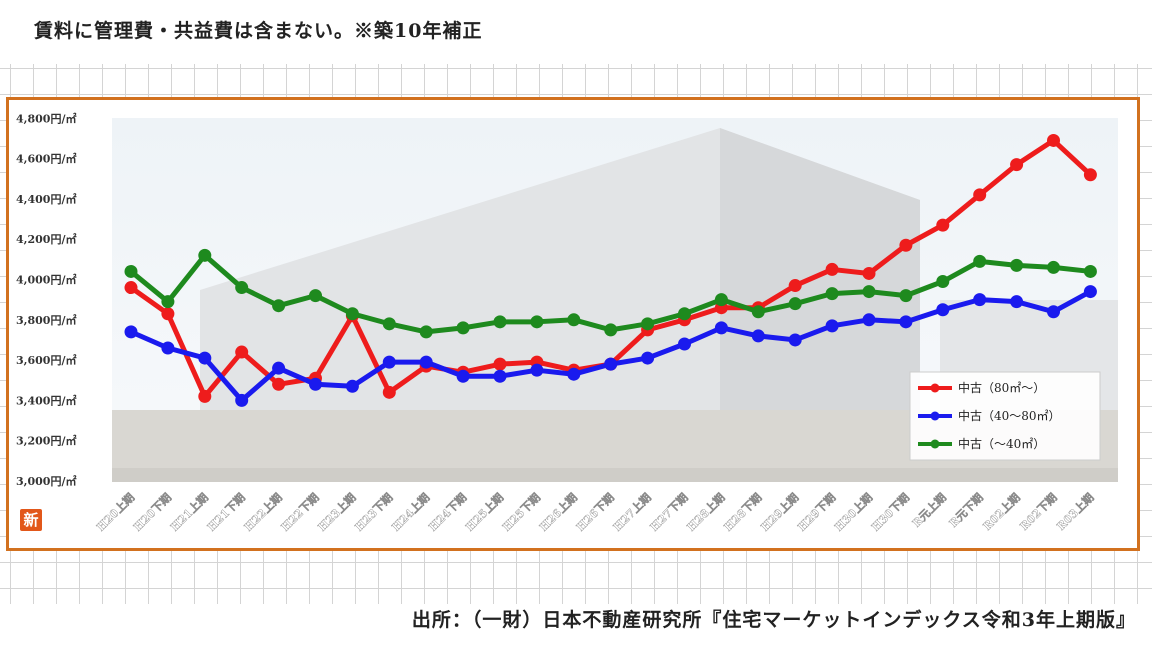  I want to click on x-tick-label: R02下期, so click(1038, 511).